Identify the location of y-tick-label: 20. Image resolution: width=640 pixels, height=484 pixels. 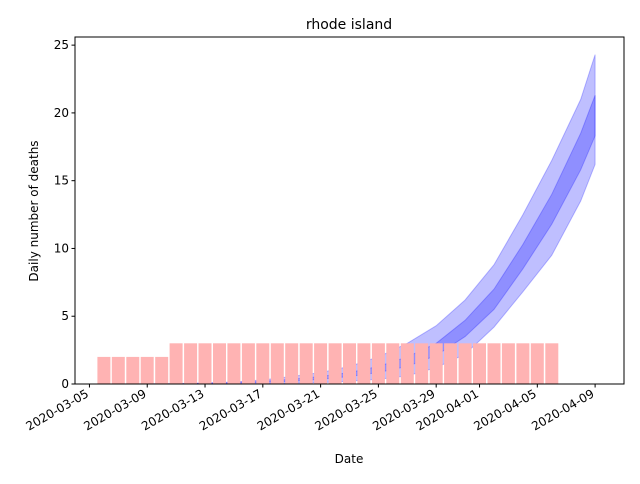
(61, 113).